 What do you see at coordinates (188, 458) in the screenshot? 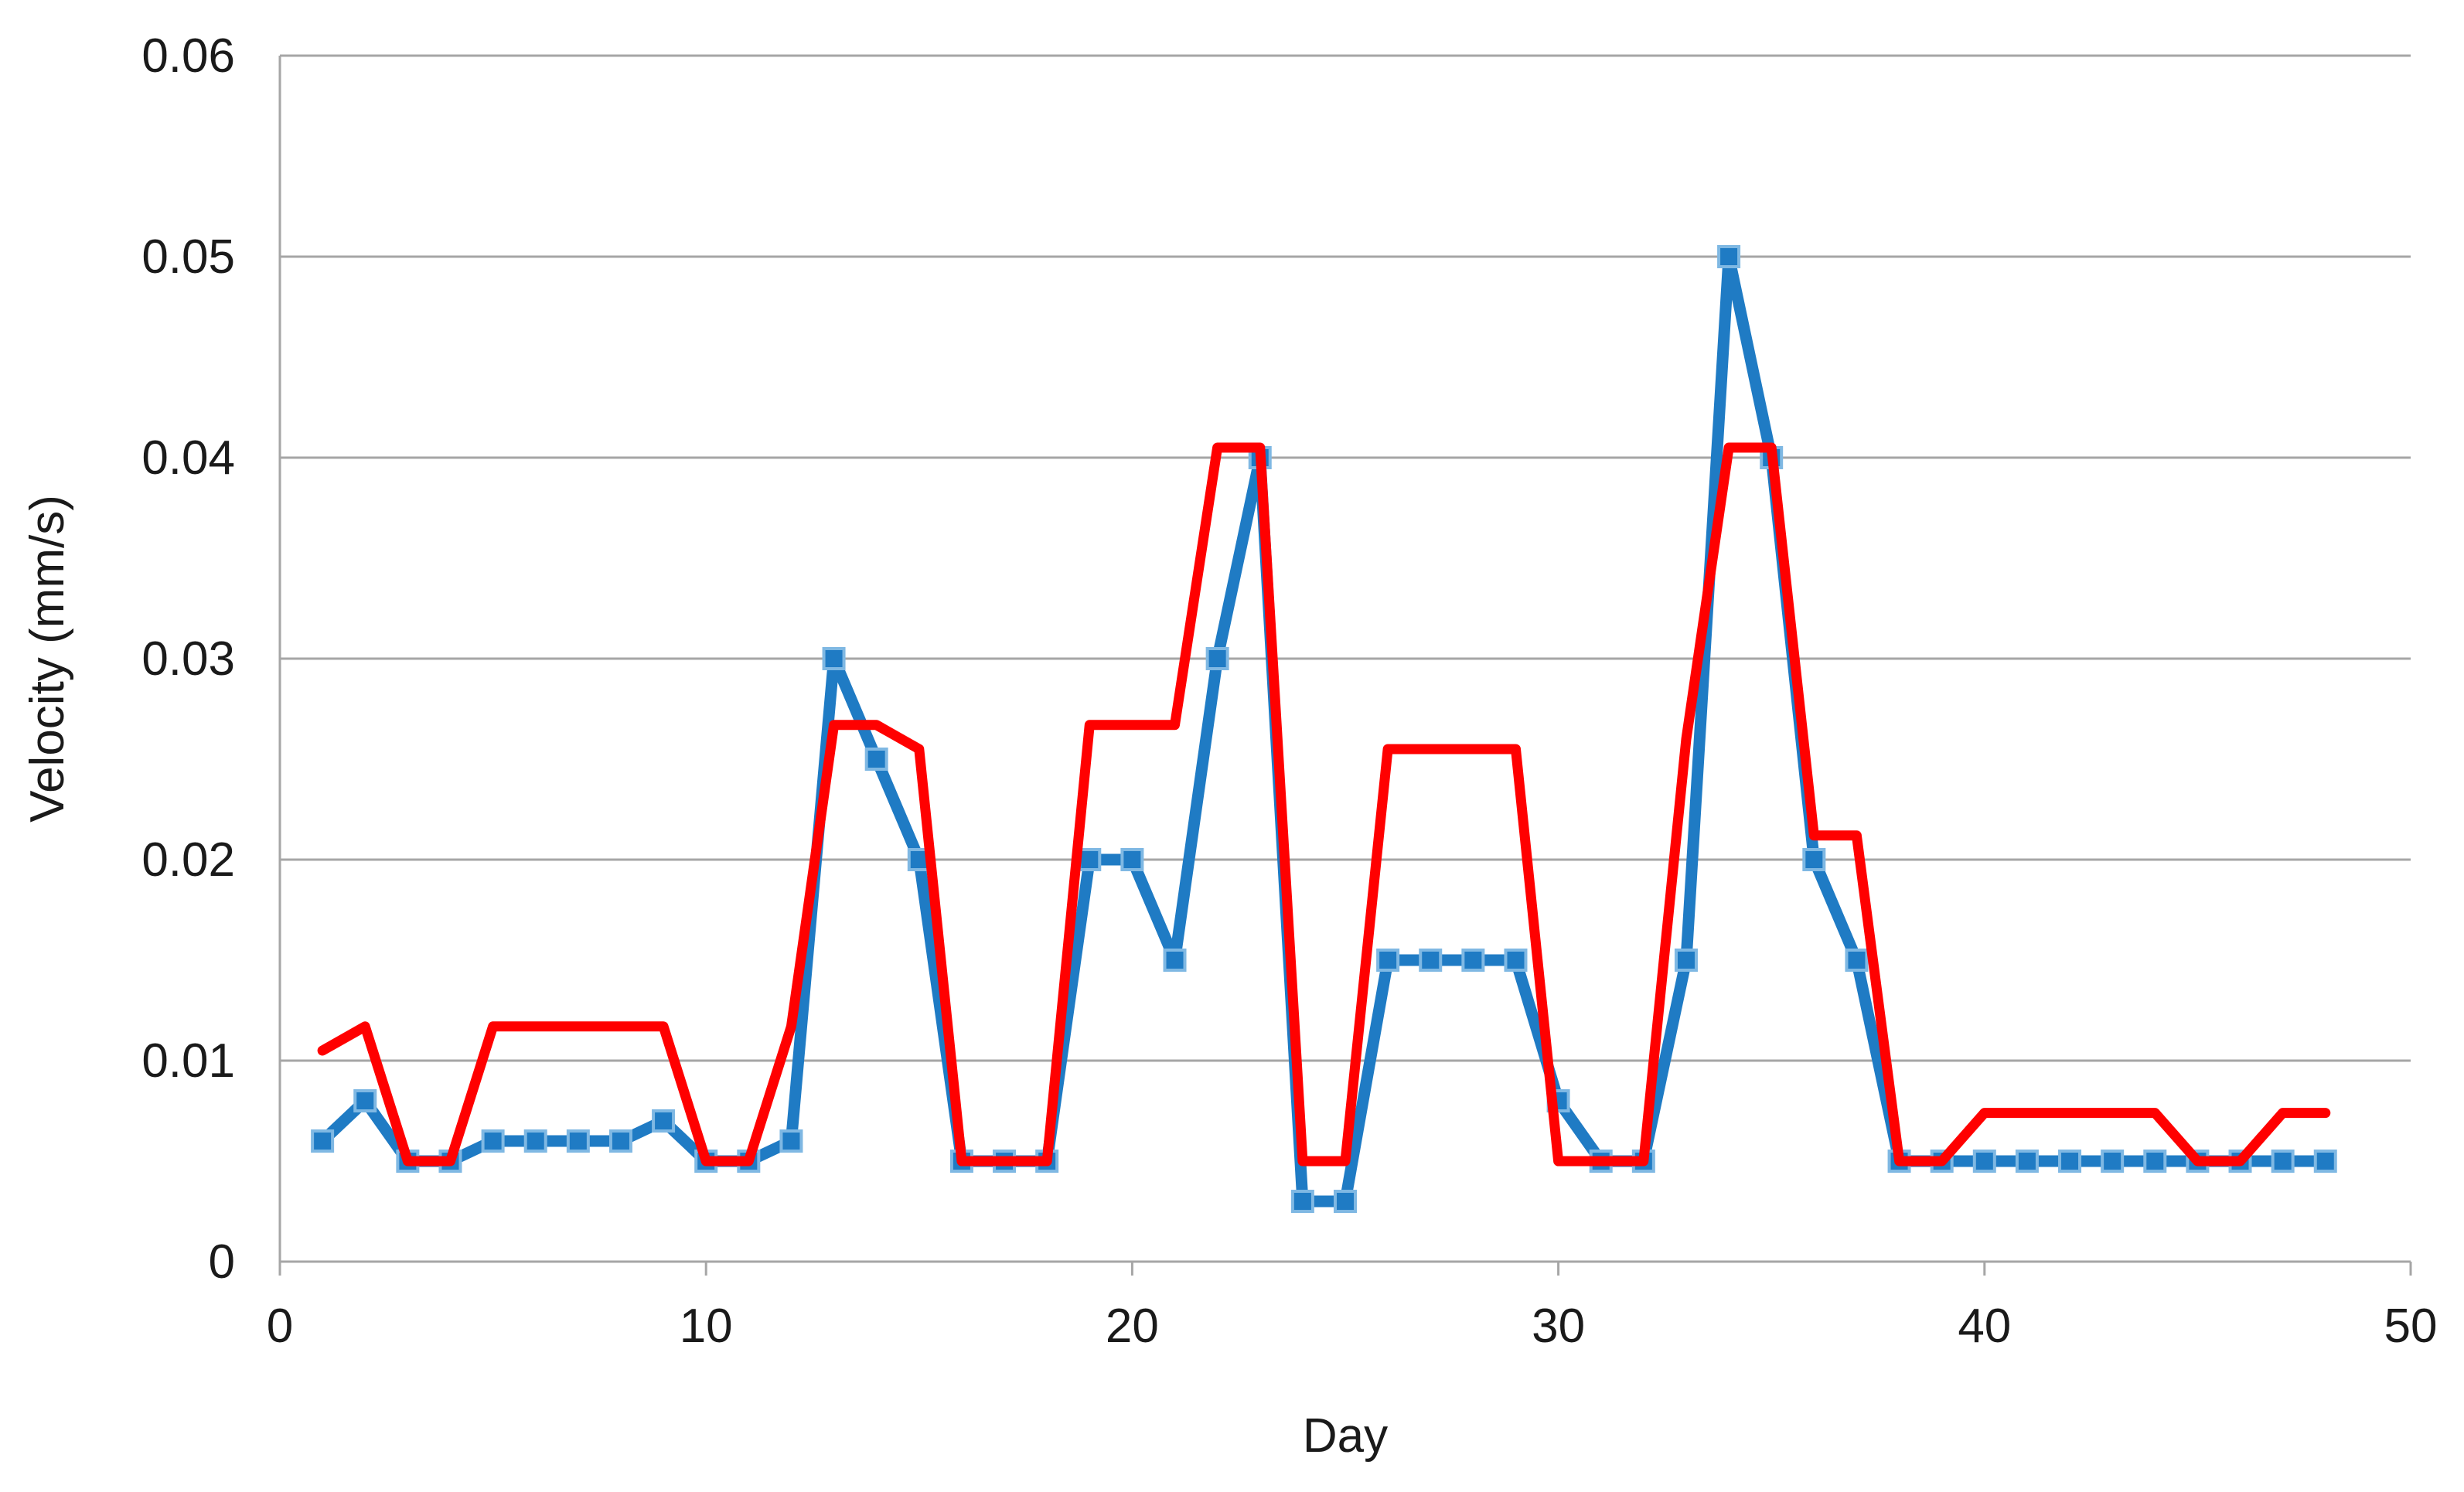
I see `y-tick-label: 0.04` at bounding box center [188, 458].